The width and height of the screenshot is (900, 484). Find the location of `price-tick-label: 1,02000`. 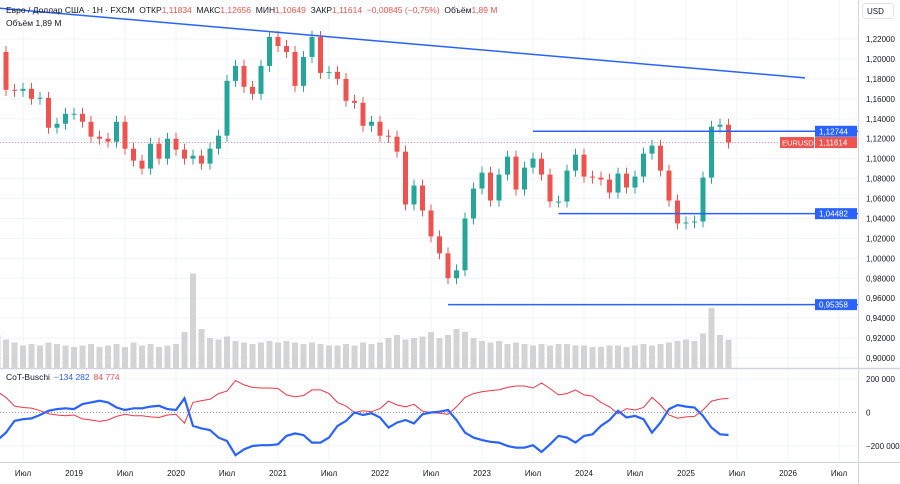

price-tick-label: 1,02000 is located at coordinates (880, 238).